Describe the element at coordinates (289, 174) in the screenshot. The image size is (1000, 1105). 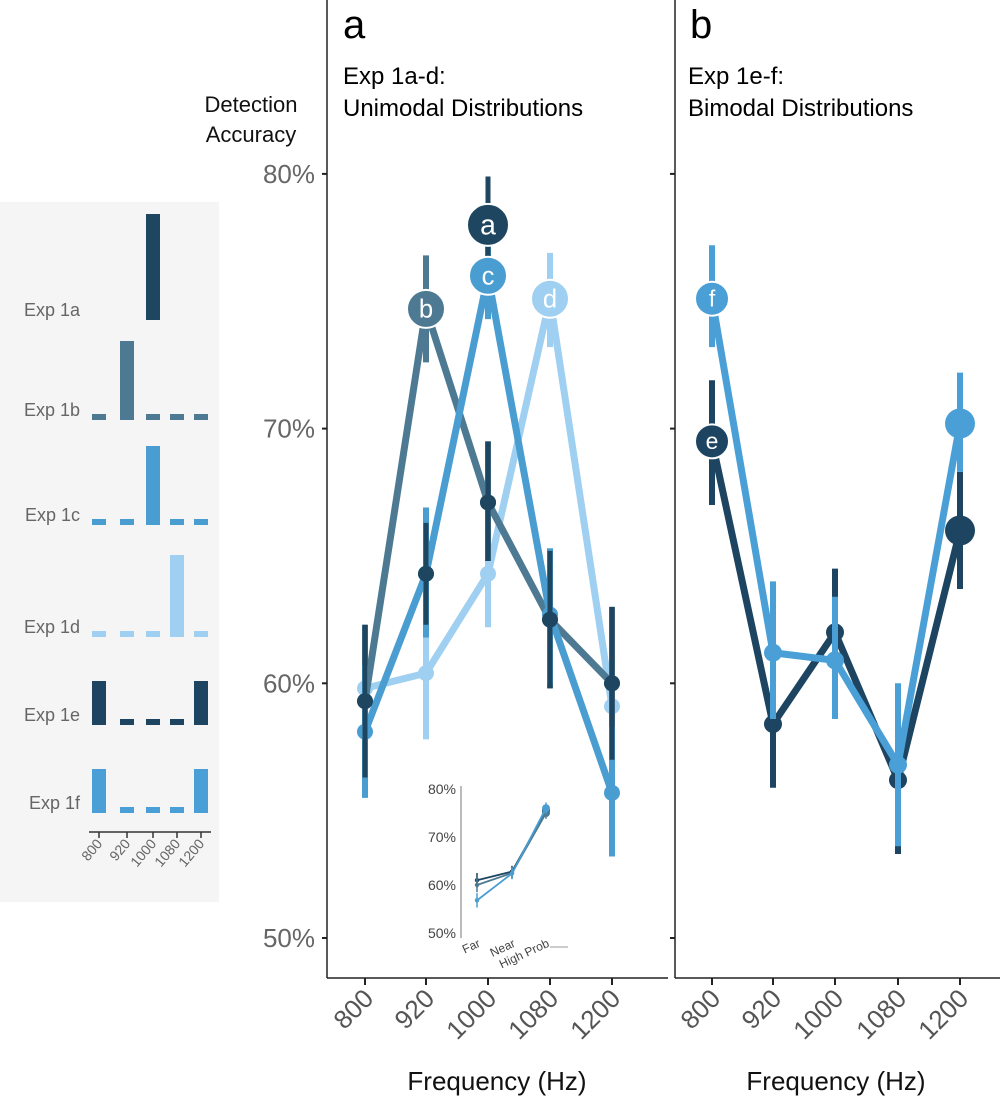
I see `y-tick-label: 80%` at that location.